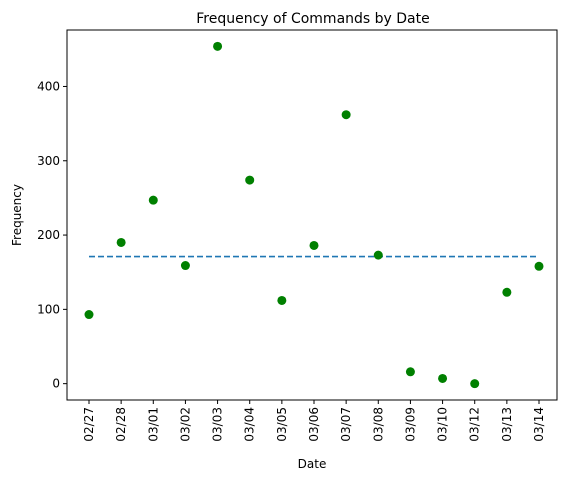 The width and height of the screenshot is (571, 480). Describe the element at coordinates (48, 309) in the screenshot. I see `y-tick-label: 100` at that location.